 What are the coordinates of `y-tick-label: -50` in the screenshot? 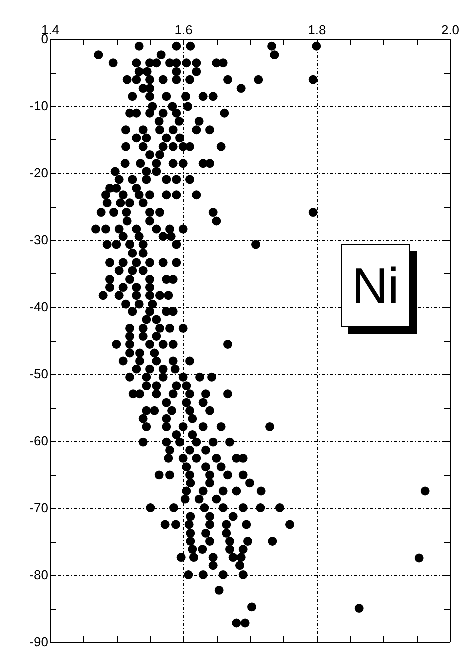 It's located at (39, 374).